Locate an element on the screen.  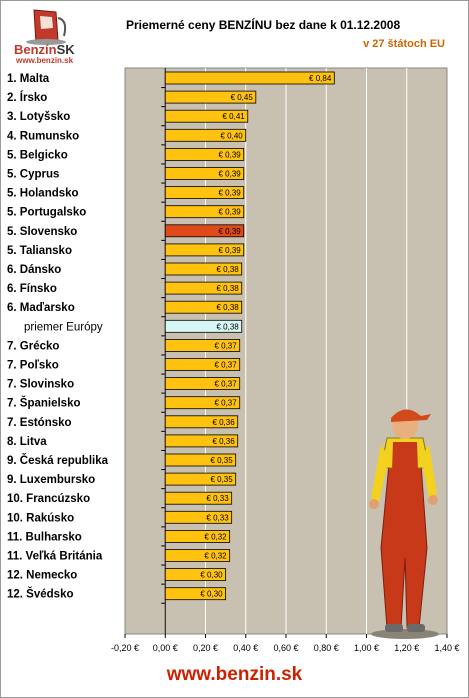
category-label: 9. Luxembursko is located at coordinates (51, 480).